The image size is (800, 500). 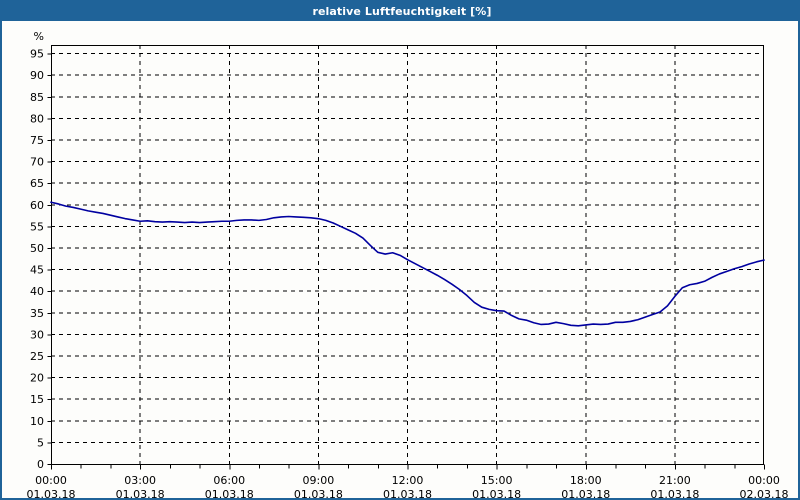 I want to click on y-tick-label: 60, so click(x=37, y=205).